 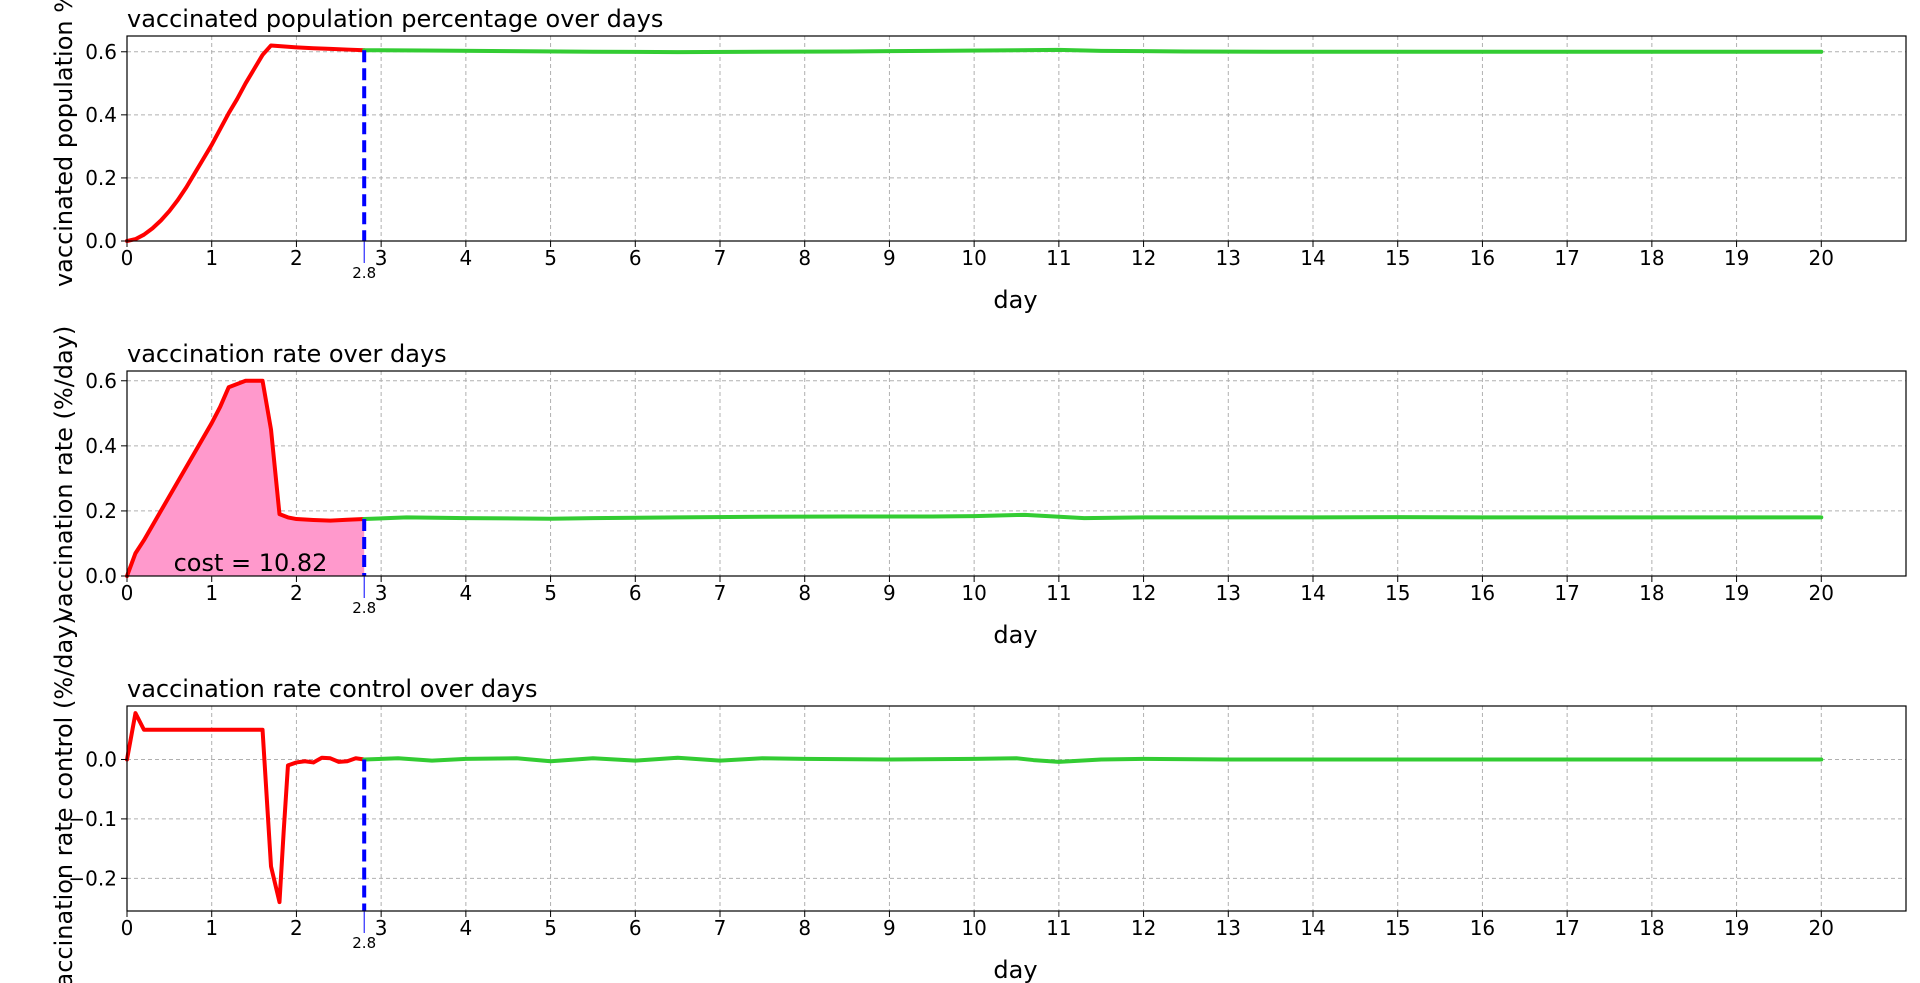 I want to click on y-tick-label: −0.2, so click(x=92, y=878).